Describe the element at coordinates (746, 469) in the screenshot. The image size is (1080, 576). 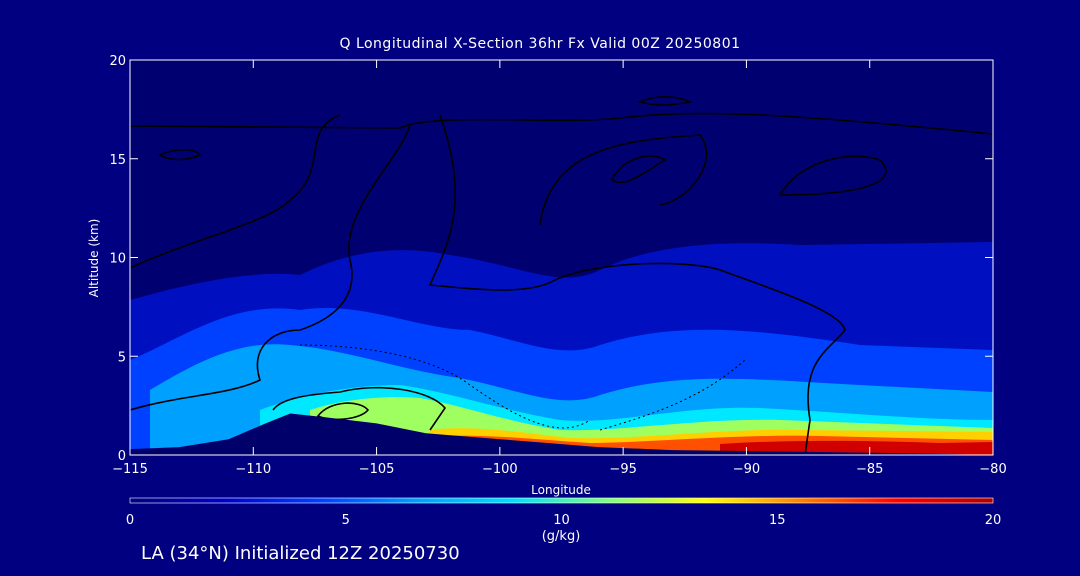
I see `x-tick-label: −90` at that location.